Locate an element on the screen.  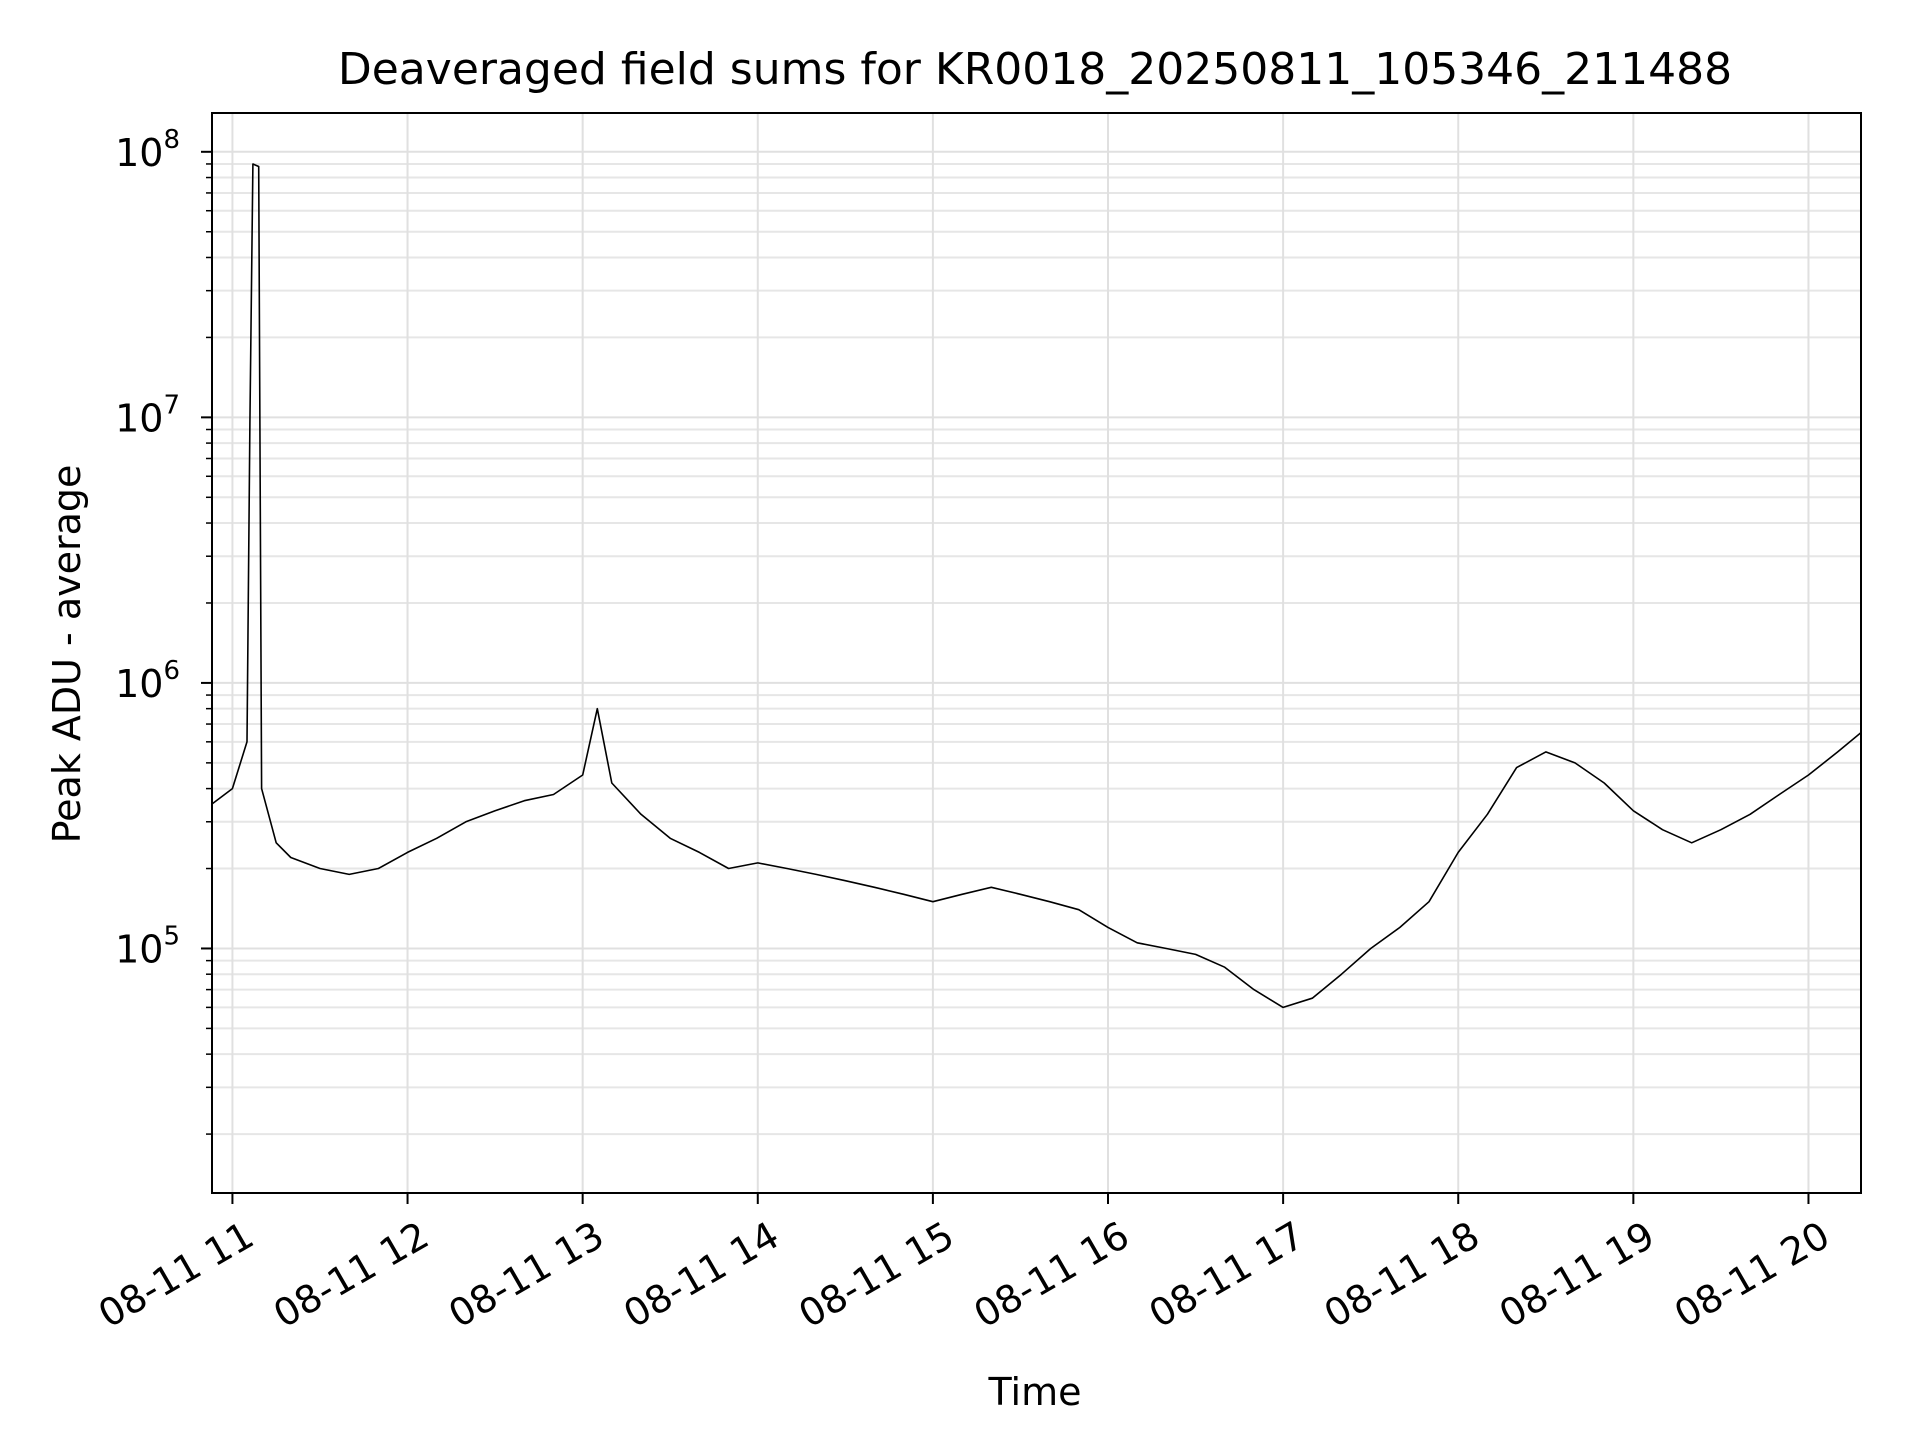
y-tick-label: 108 is located at coordinates (147, 150).